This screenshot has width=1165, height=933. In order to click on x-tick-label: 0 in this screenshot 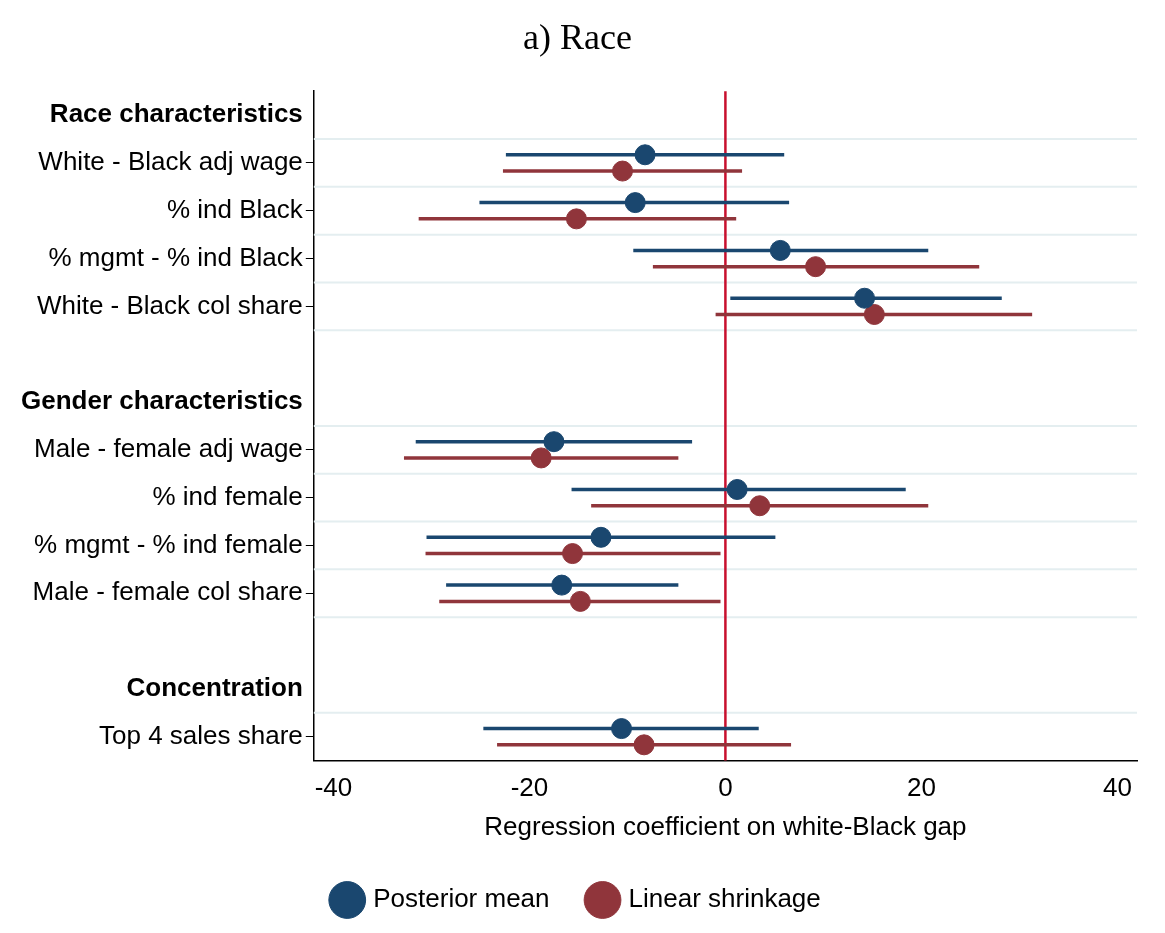, I will do `click(725, 787)`.